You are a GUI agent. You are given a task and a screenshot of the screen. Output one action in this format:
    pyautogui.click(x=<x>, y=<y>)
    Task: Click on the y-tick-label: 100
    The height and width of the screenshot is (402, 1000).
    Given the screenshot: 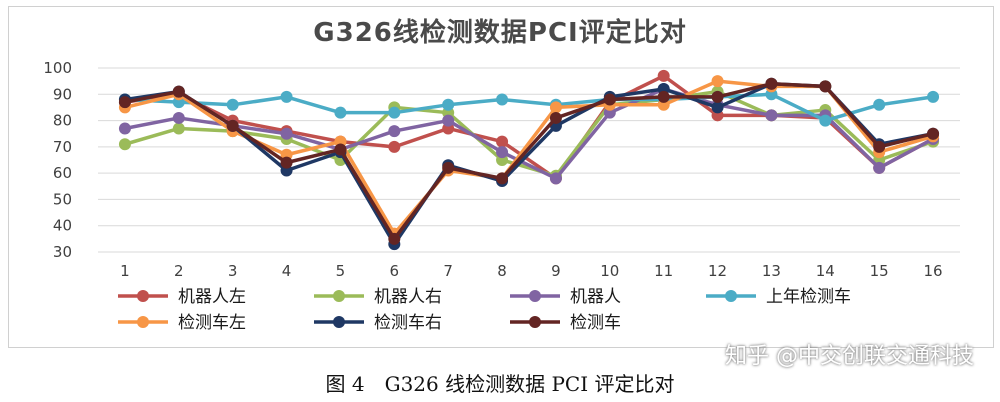 What is the action you would take?
    pyautogui.click(x=57, y=68)
    